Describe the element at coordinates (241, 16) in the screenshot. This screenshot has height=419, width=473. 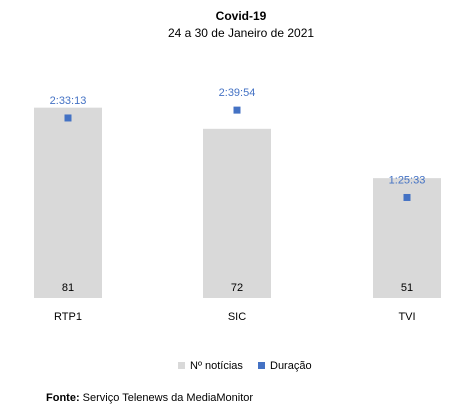
I see `chart-title: Covid-19` at that location.